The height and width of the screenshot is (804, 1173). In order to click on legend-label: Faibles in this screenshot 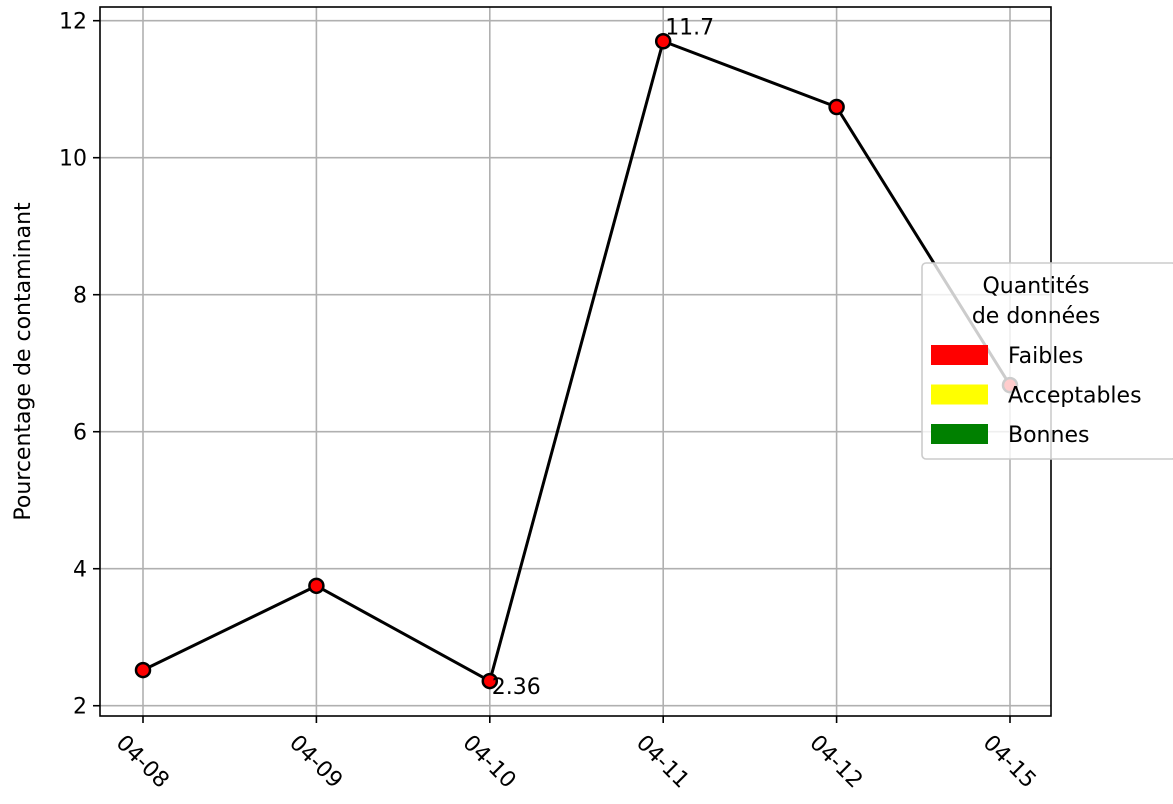, I will do `click(1045, 356)`.